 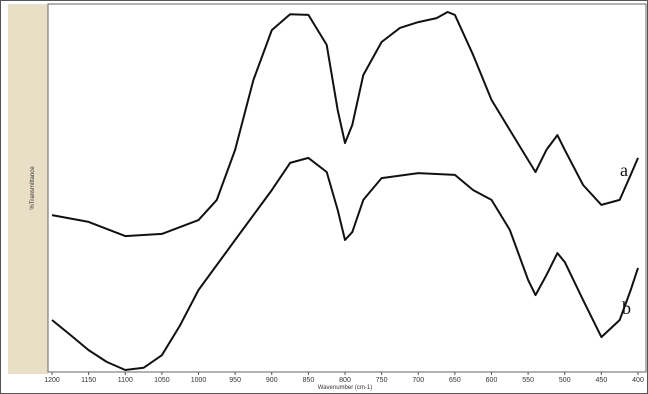 What do you see at coordinates (626, 308) in the screenshot?
I see `series-label: b` at bounding box center [626, 308].